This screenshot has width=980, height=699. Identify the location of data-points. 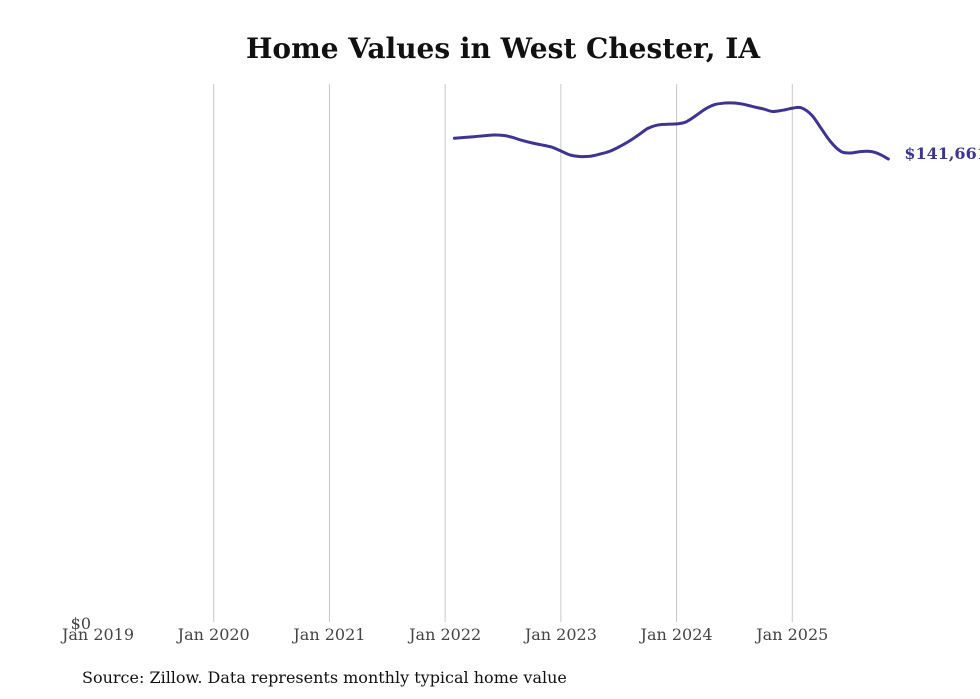
(671, 131).